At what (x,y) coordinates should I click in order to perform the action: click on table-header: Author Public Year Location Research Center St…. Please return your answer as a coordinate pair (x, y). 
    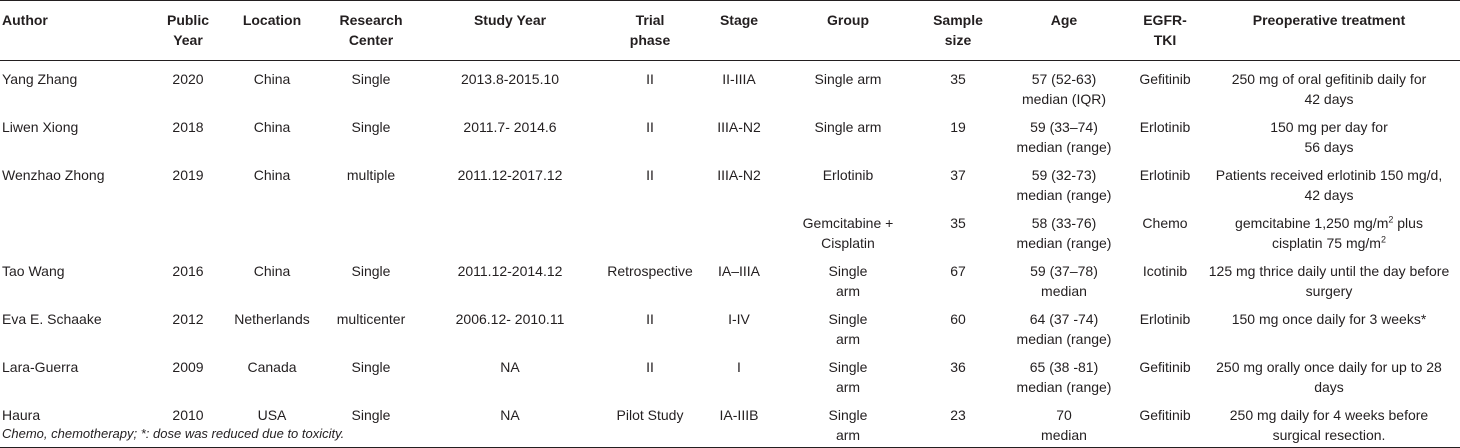
    Looking at the image, I should click on (730, 30).